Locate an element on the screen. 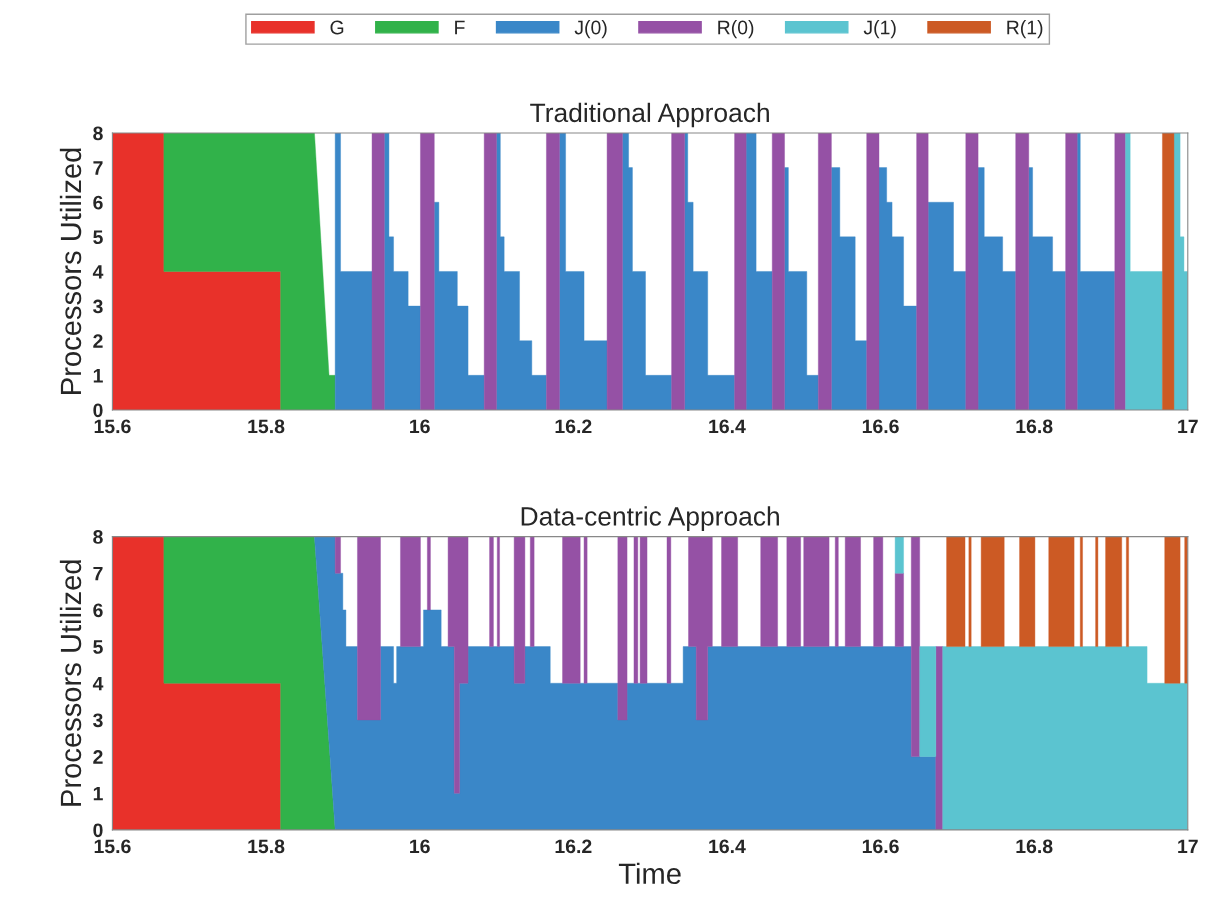 This screenshot has height=911, width=1222. legend-label: J(1) is located at coordinates (879, 29).